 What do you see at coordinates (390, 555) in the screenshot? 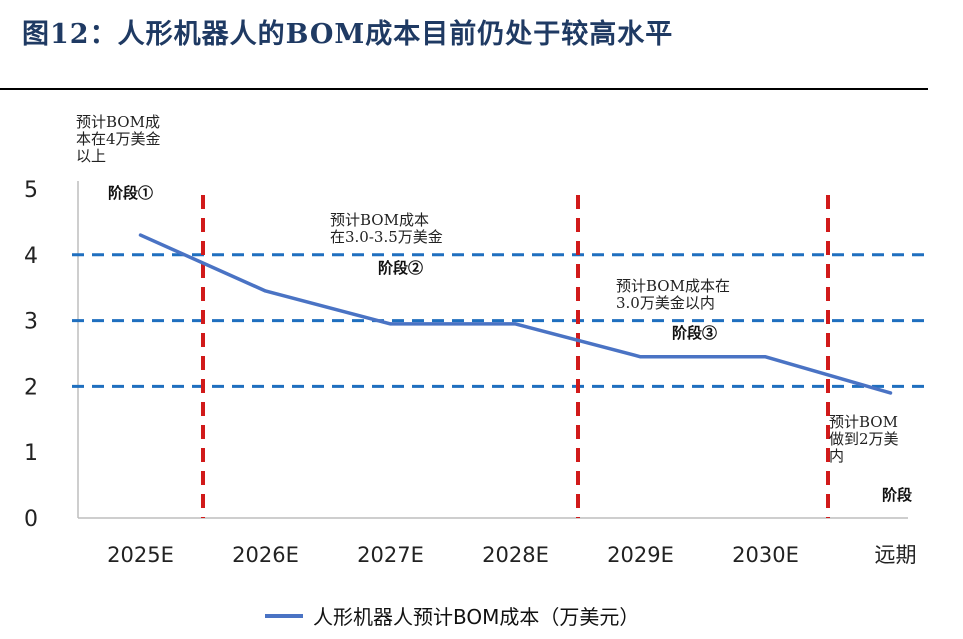
I see `x-tick-label: 2027E` at bounding box center [390, 555].